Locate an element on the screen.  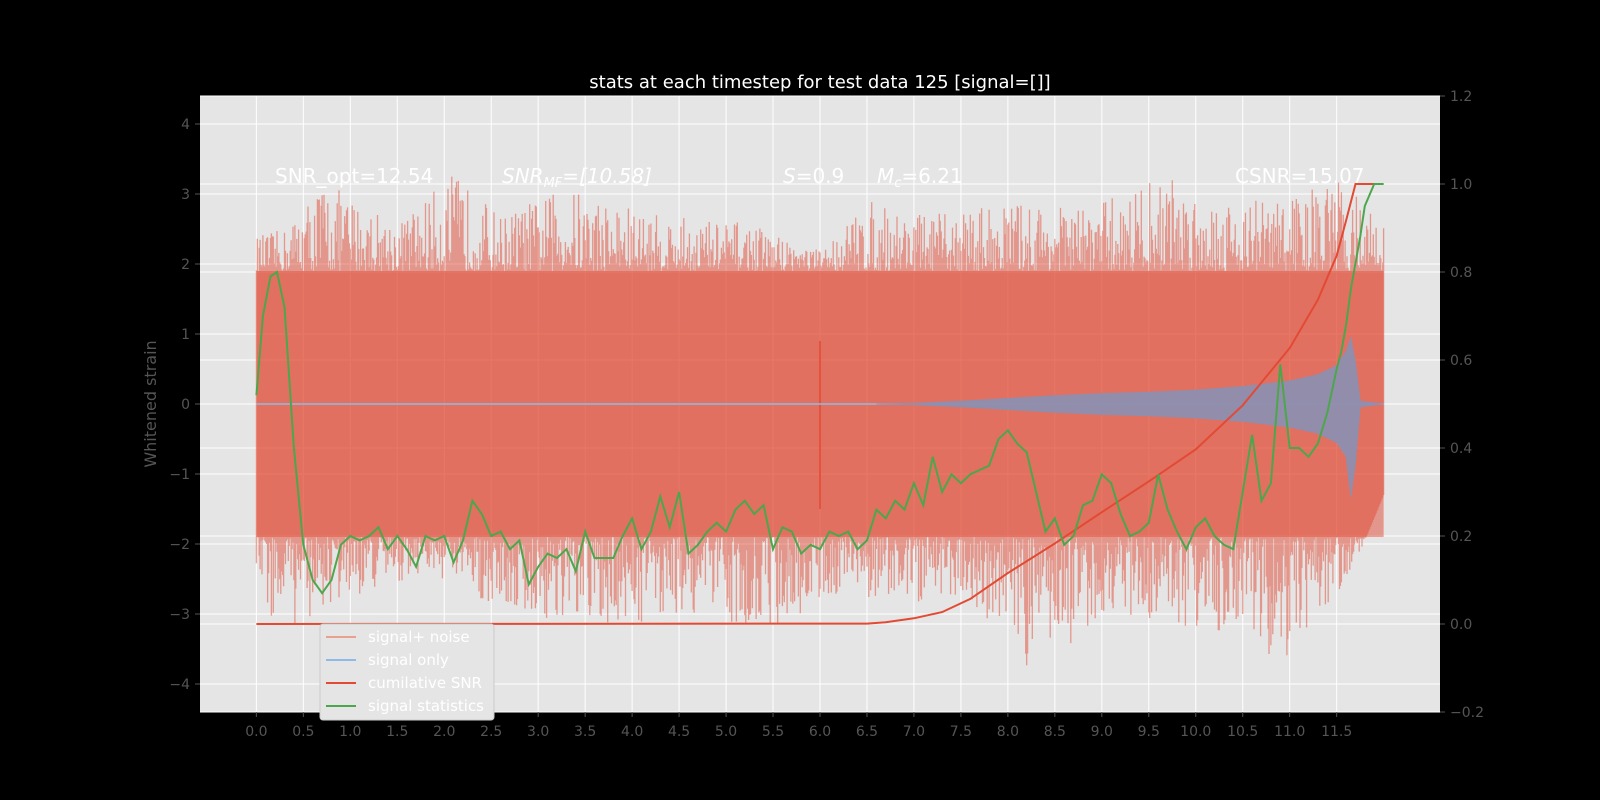
y-axis-left-ticks: 4 3 2 1 0 −1 −2 −3 −4 is located at coordinates (184, 405).